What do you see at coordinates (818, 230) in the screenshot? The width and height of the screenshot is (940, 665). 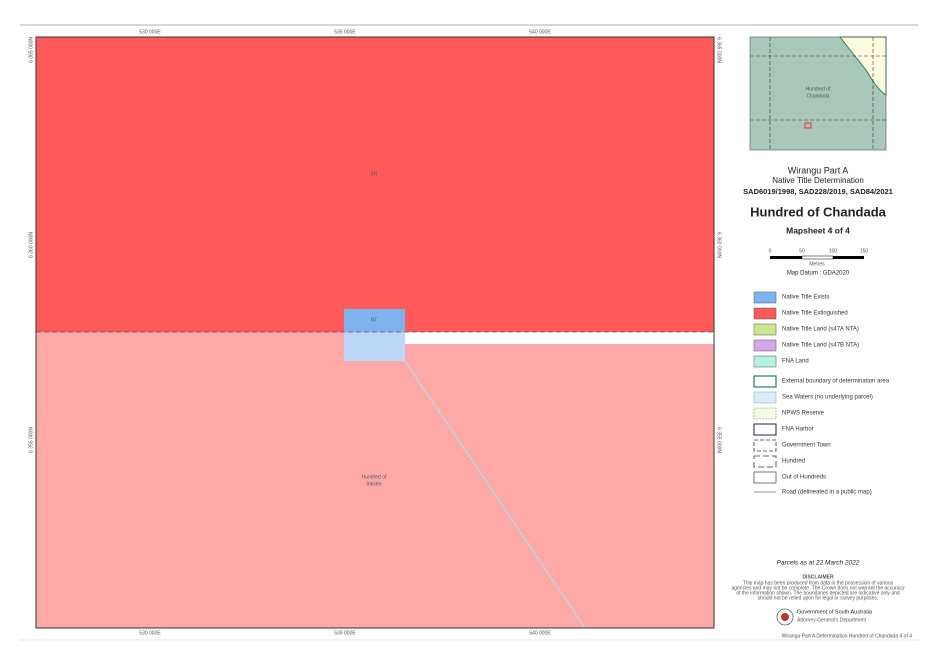 I see `mapsheet: Mapsheet 4 of 4` at bounding box center [818, 230].